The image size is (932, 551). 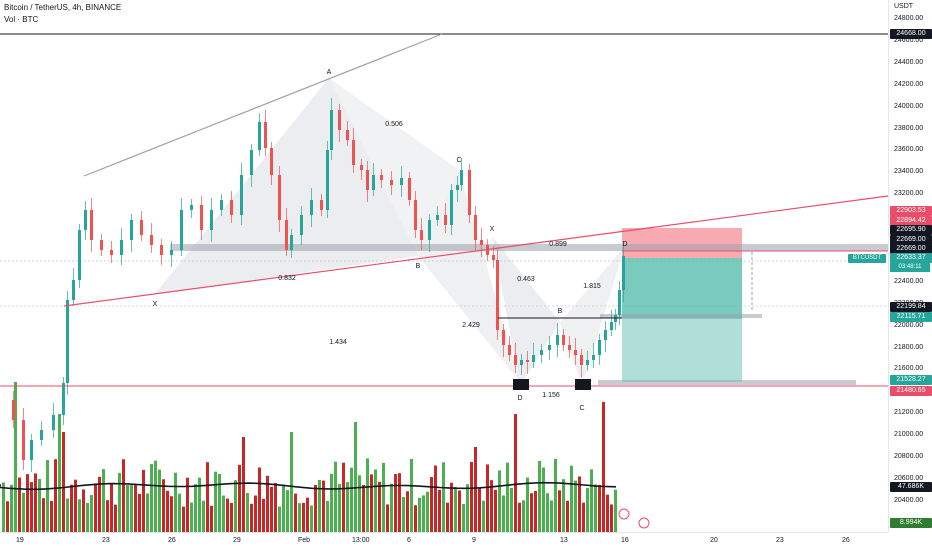 What do you see at coordinates (526, 279) in the screenshot?
I see `annotation-label: 0.463` at bounding box center [526, 279].